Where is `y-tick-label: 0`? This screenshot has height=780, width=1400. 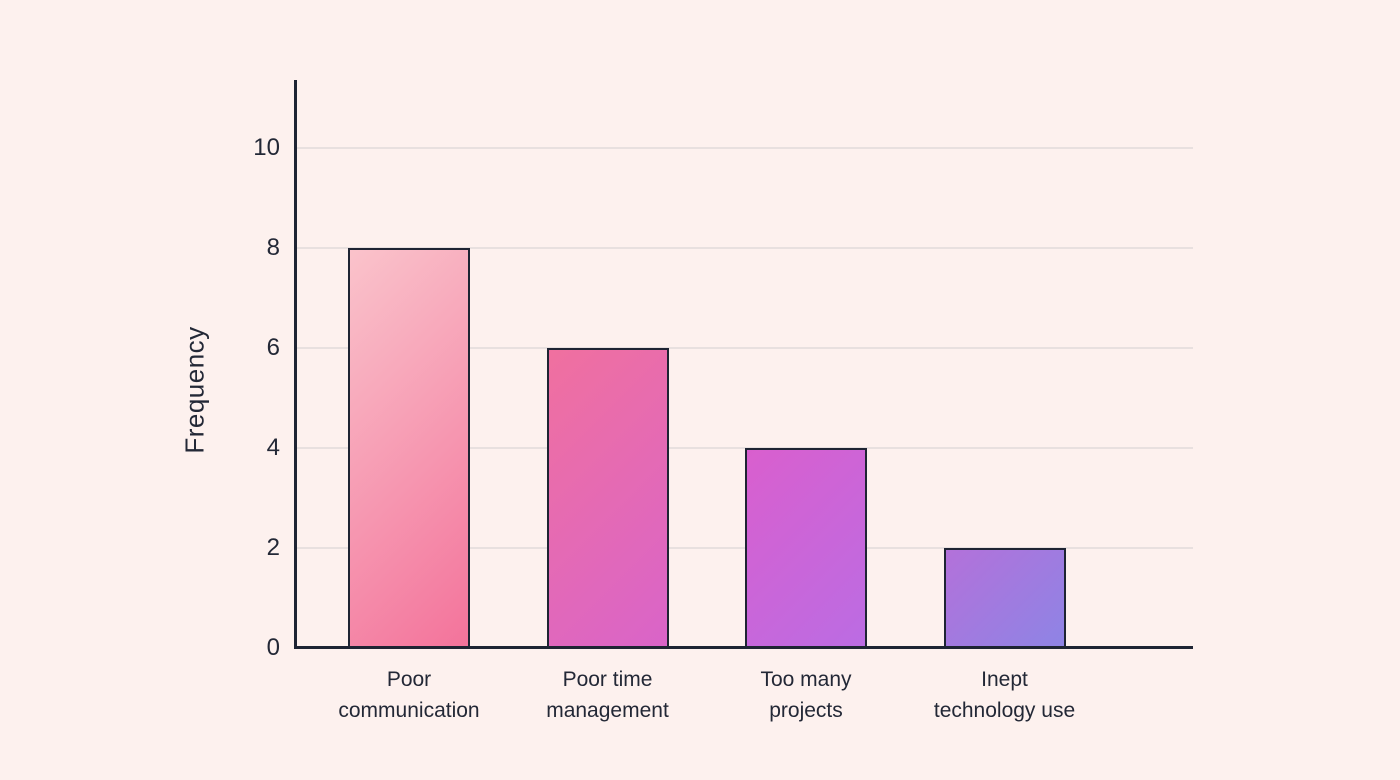
y-tick-label: 0 is located at coordinates (273, 647).